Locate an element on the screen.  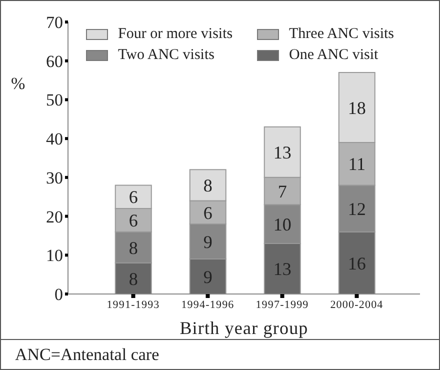
y-tick-label: 20 is located at coordinates (54, 216).